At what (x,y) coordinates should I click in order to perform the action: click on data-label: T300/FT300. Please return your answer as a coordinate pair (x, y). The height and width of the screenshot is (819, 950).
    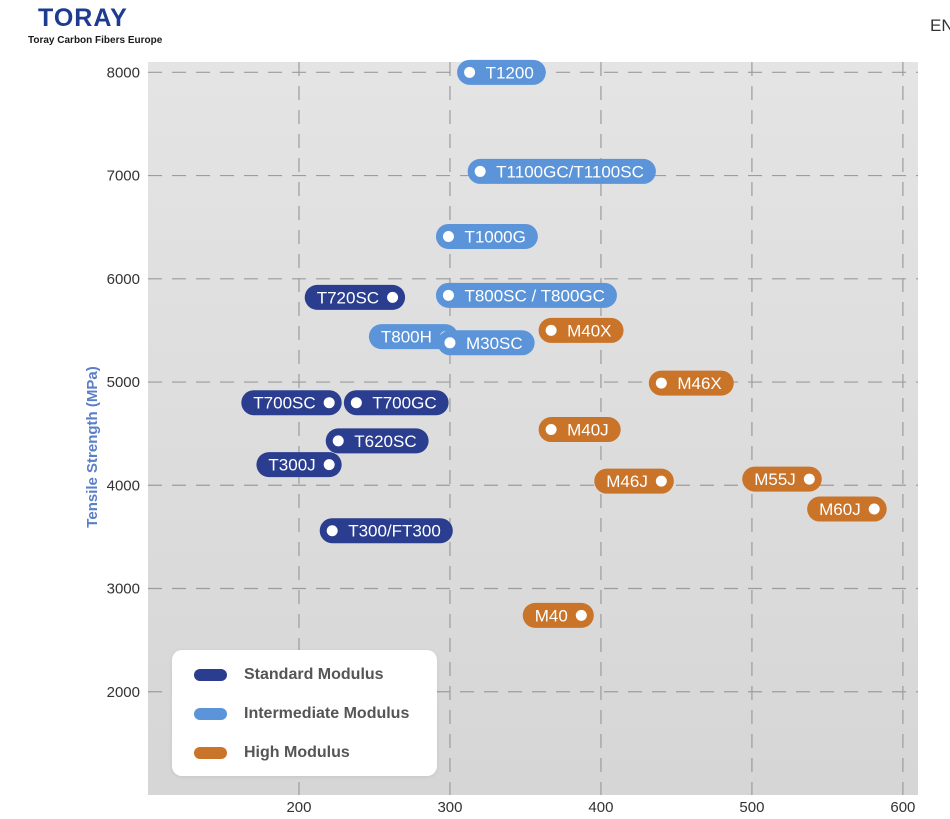
    Looking at the image, I should click on (394, 531).